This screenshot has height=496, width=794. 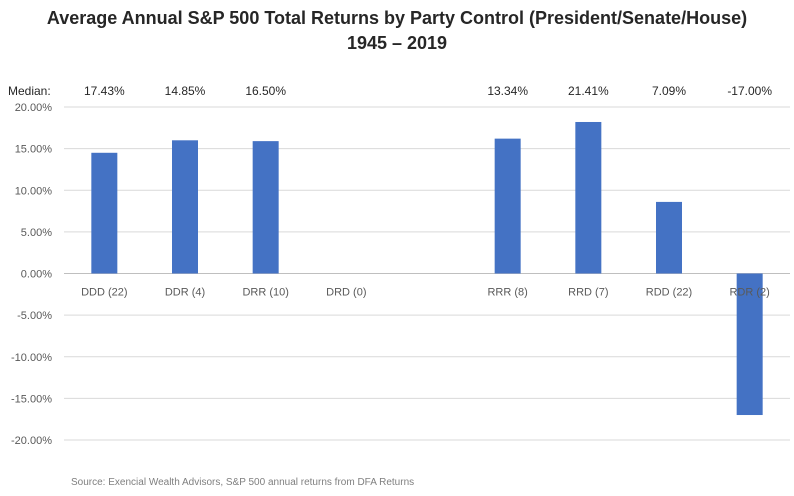 What do you see at coordinates (397, 43) in the screenshot?
I see `chart-subtitle: 1945 – 2019` at bounding box center [397, 43].